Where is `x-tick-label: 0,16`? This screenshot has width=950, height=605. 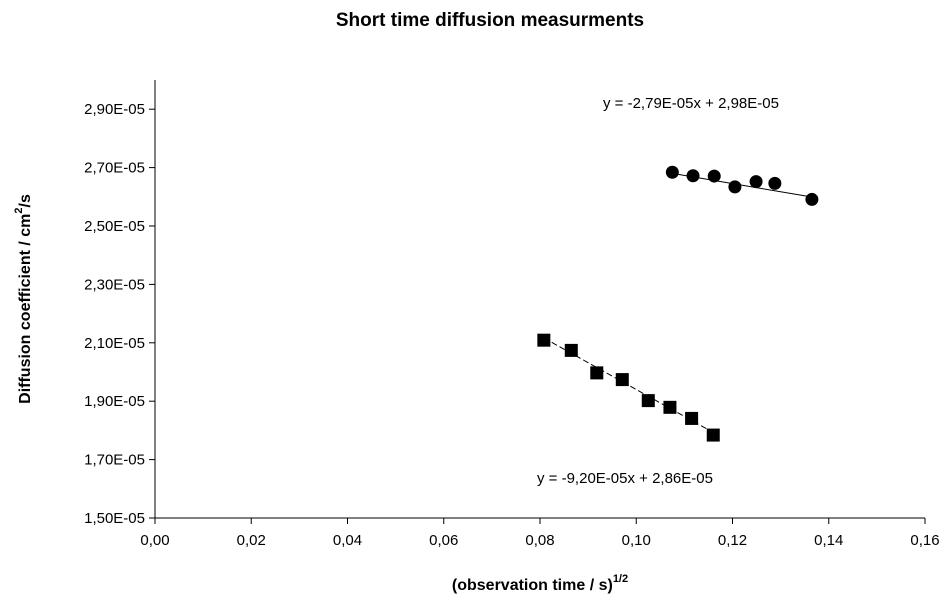 x-tick-label: 0,16 is located at coordinates (924, 540).